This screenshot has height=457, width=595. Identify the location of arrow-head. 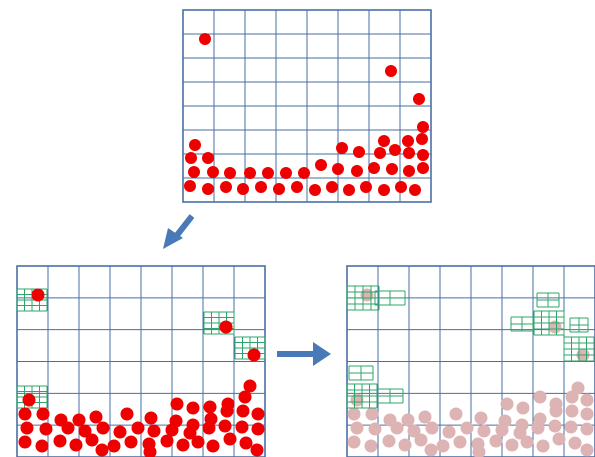
(173, 238).